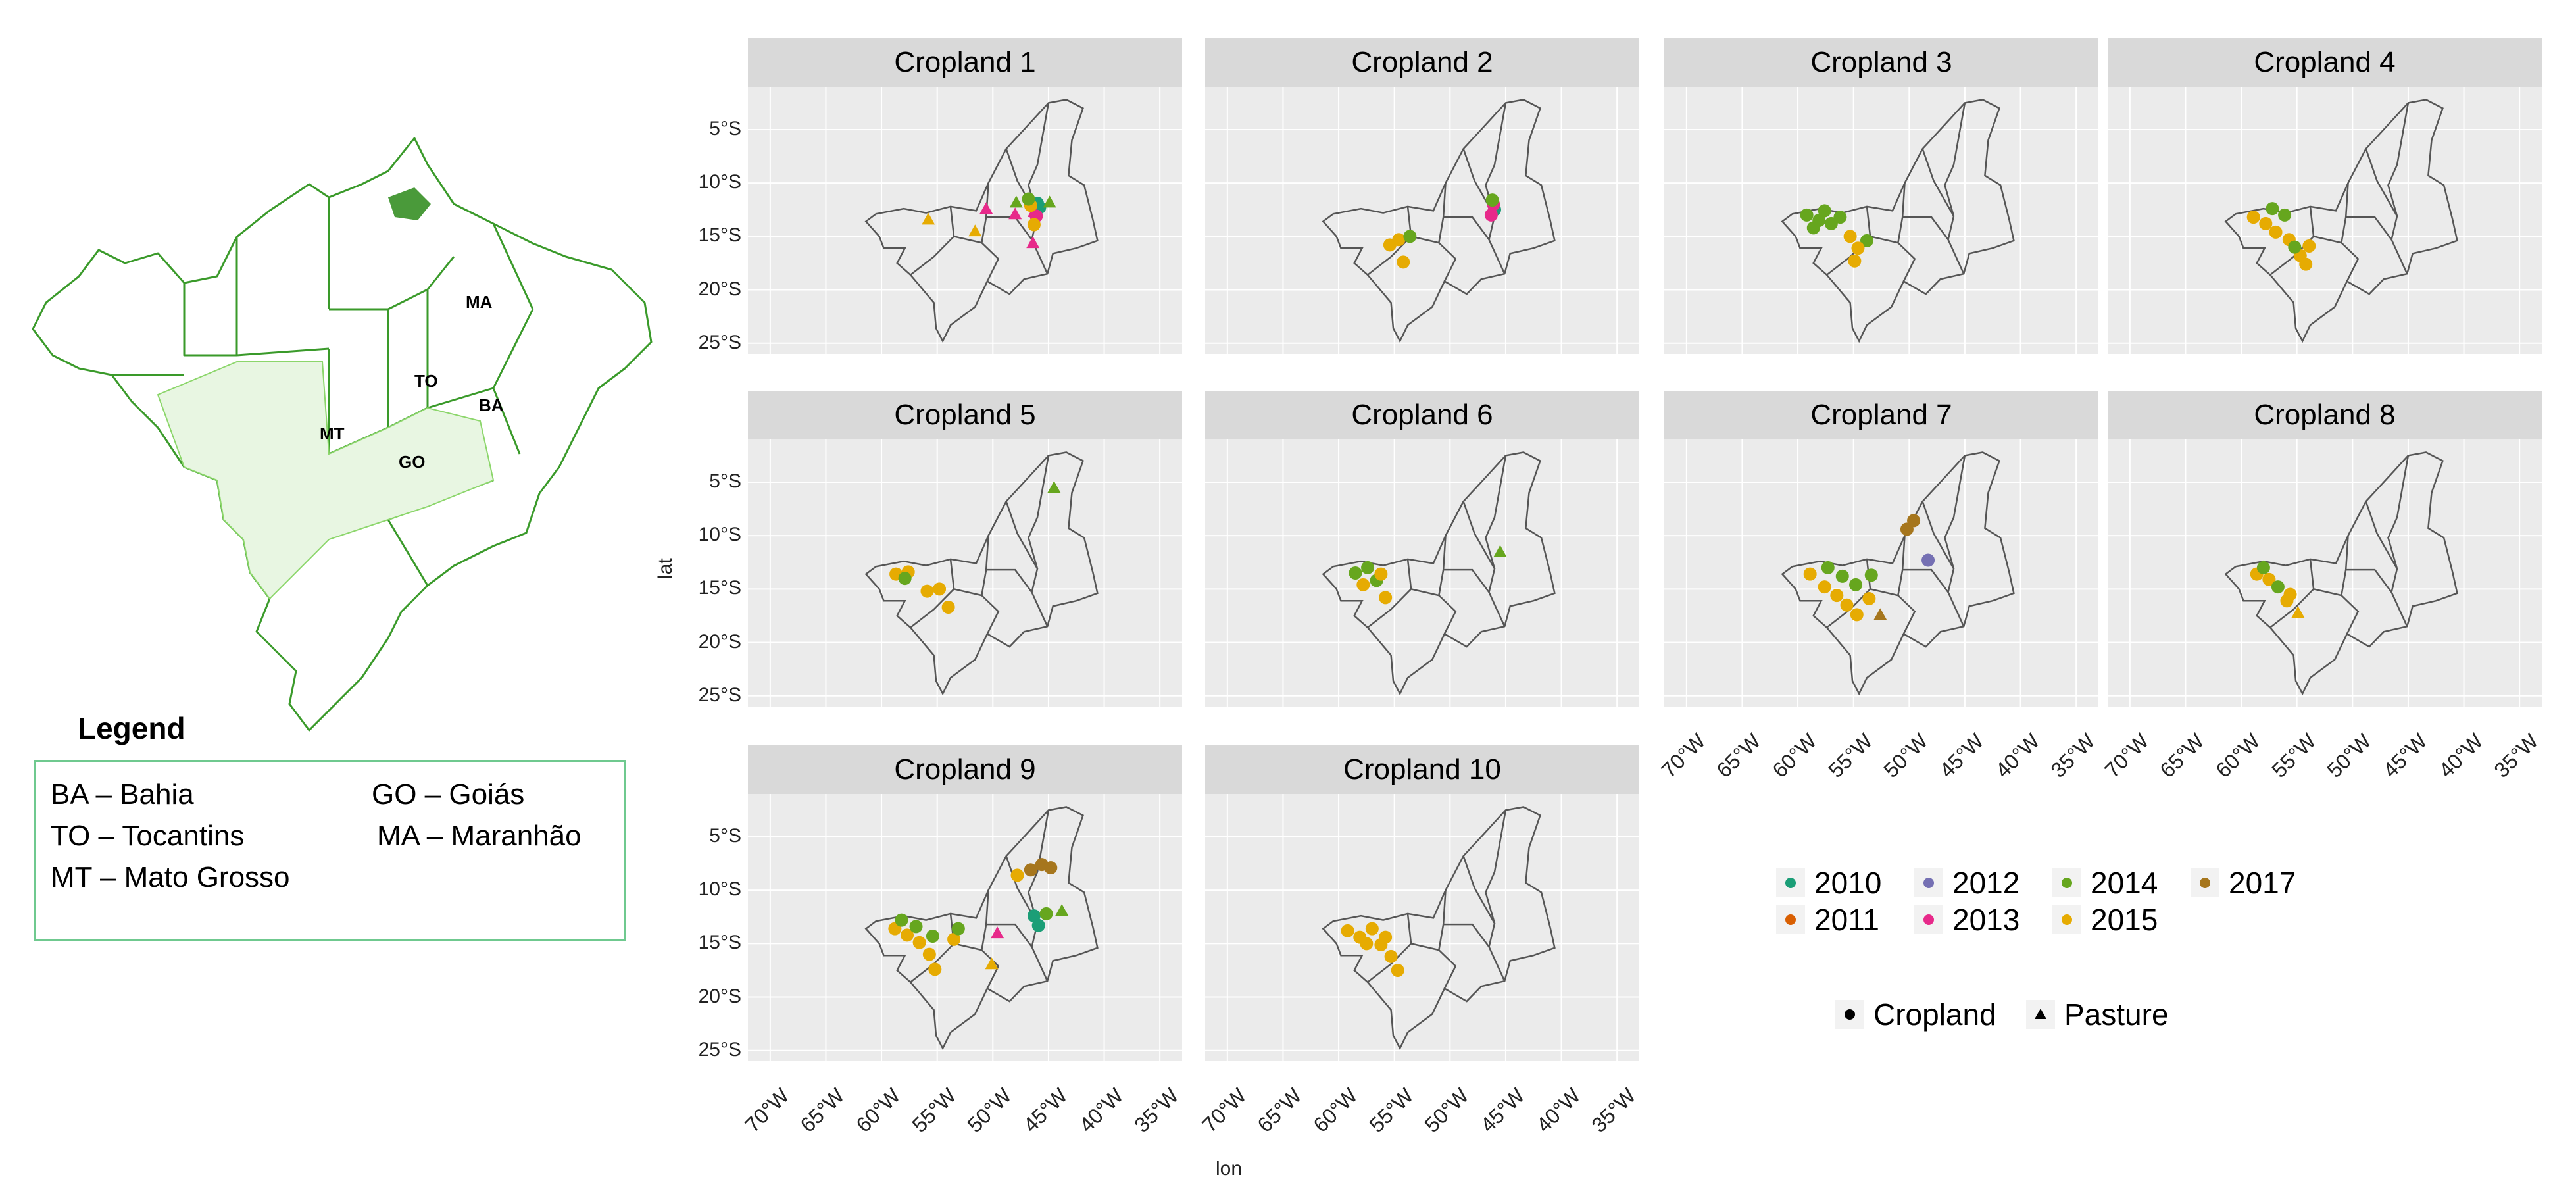  I want to click on legend-key-circle, so click(1849, 1014).